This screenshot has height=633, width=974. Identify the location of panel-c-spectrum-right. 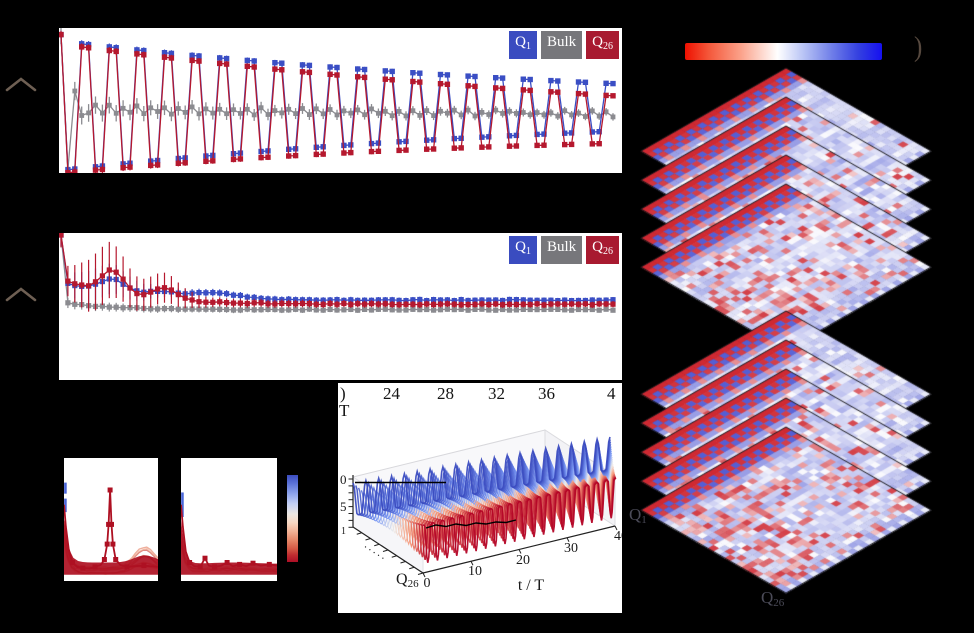
(229, 519).